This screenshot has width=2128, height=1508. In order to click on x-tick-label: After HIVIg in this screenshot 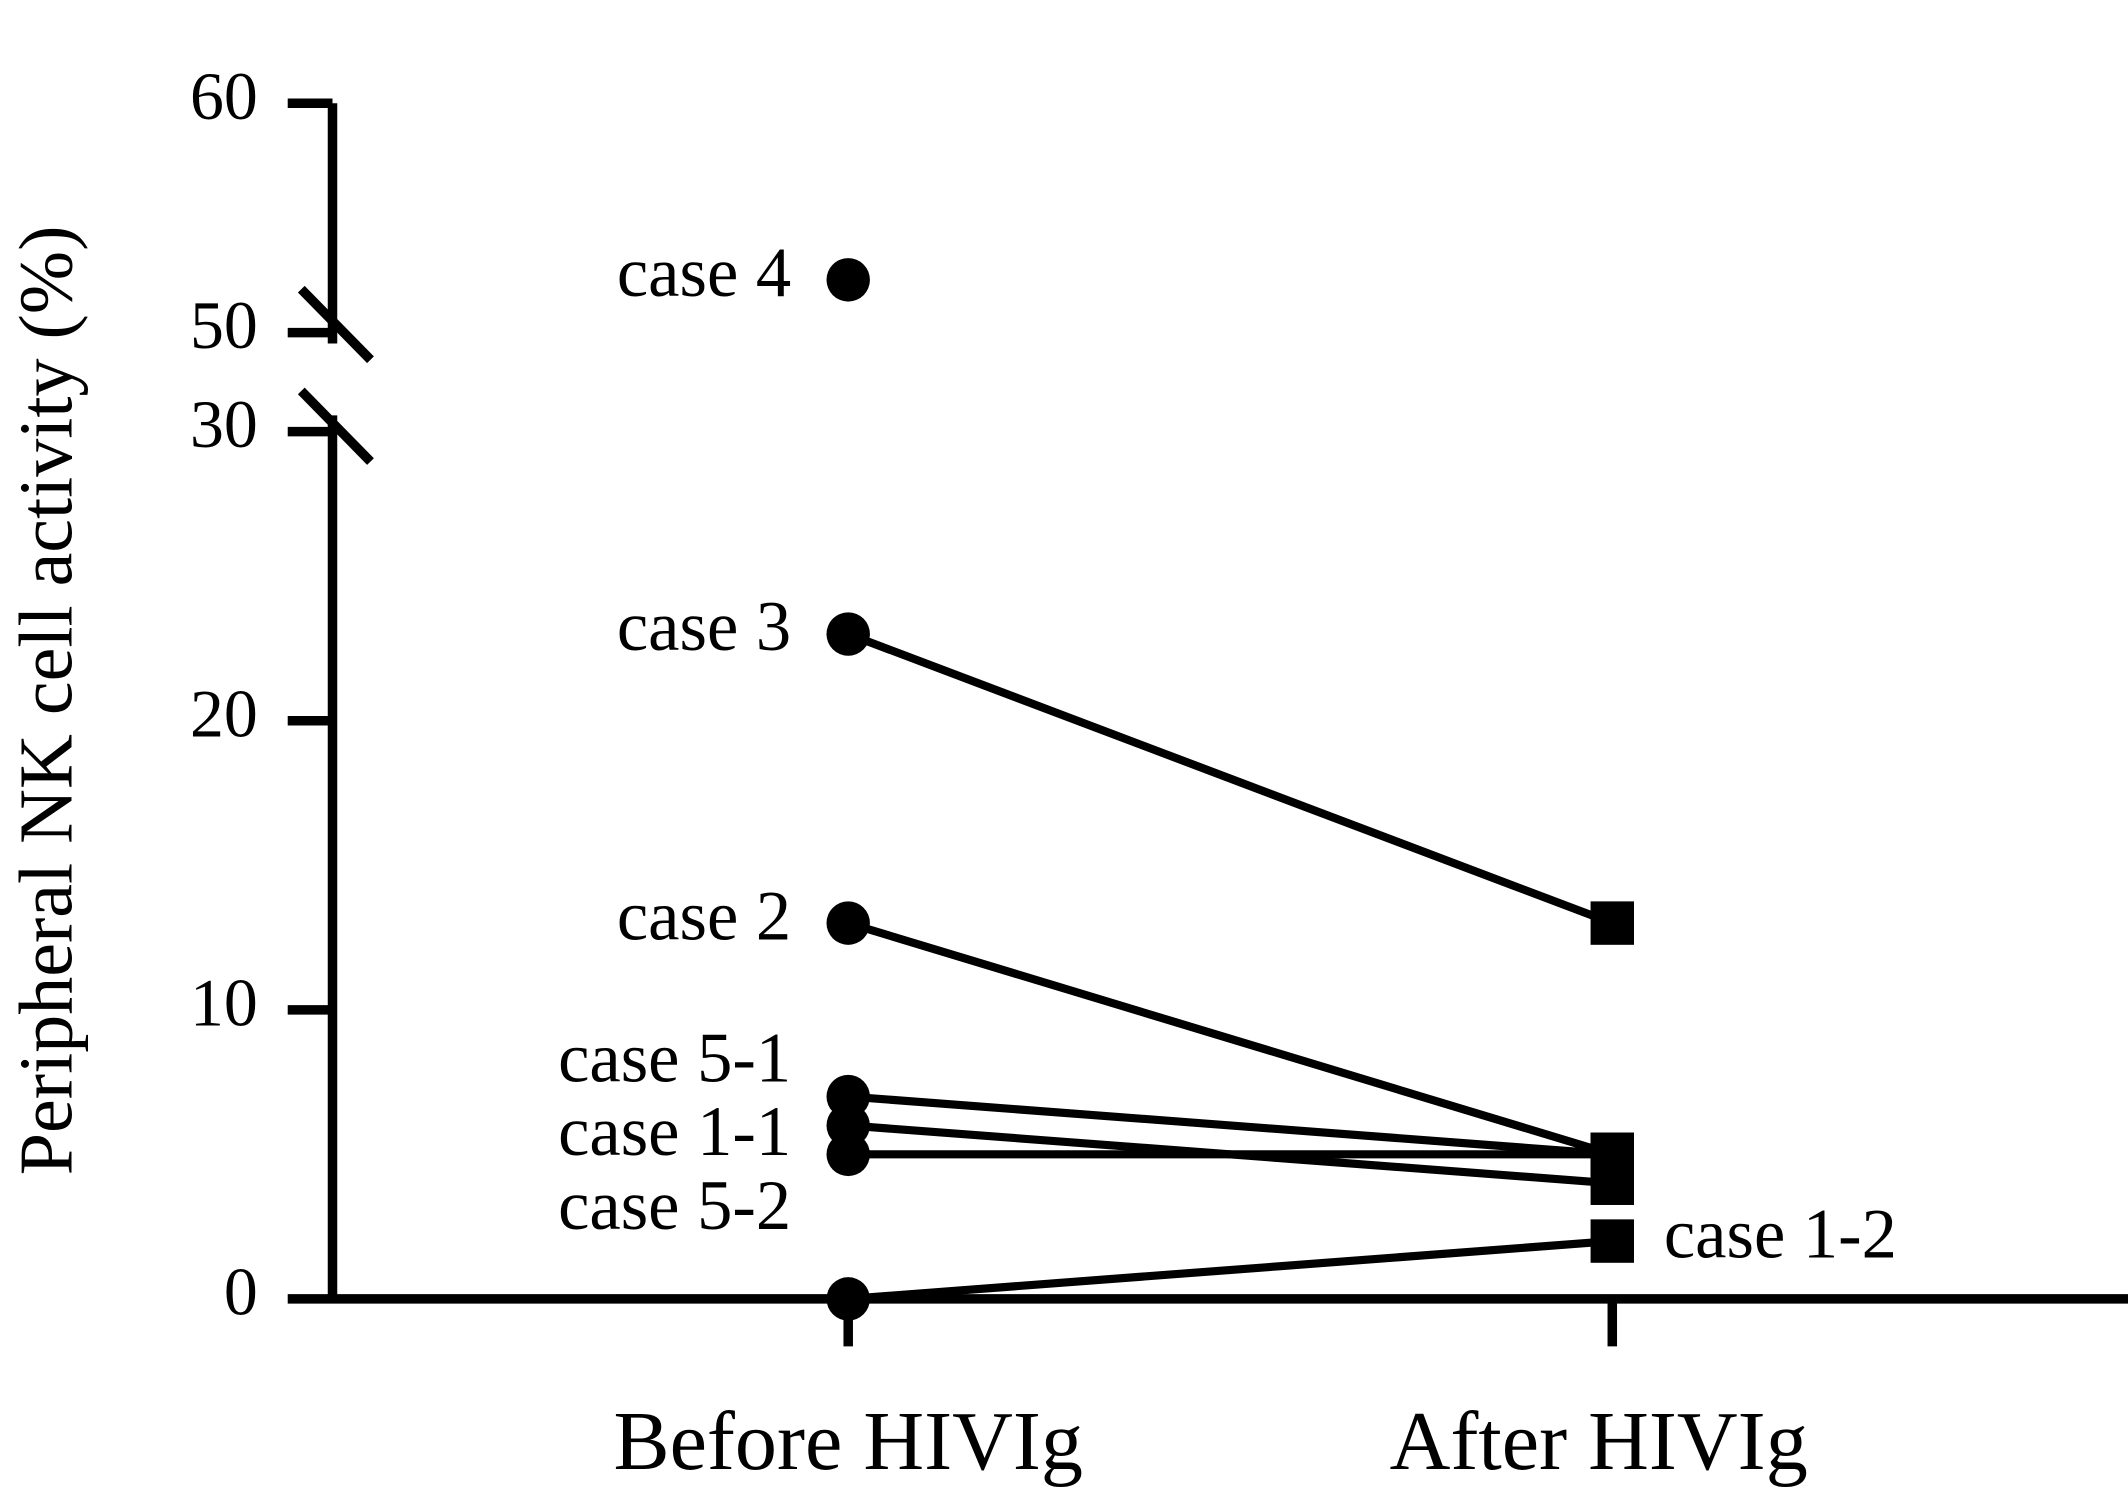, I will do `click(1599, 1441)`.